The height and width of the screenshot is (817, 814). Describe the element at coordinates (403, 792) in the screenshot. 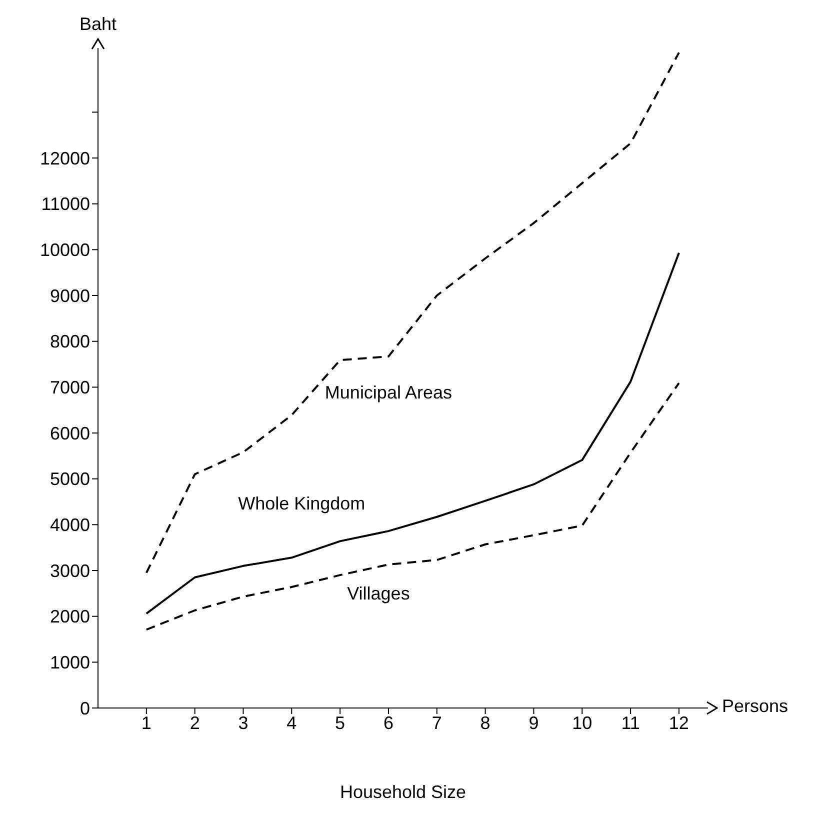

I see `x-axis-title: Household Size` at that location.